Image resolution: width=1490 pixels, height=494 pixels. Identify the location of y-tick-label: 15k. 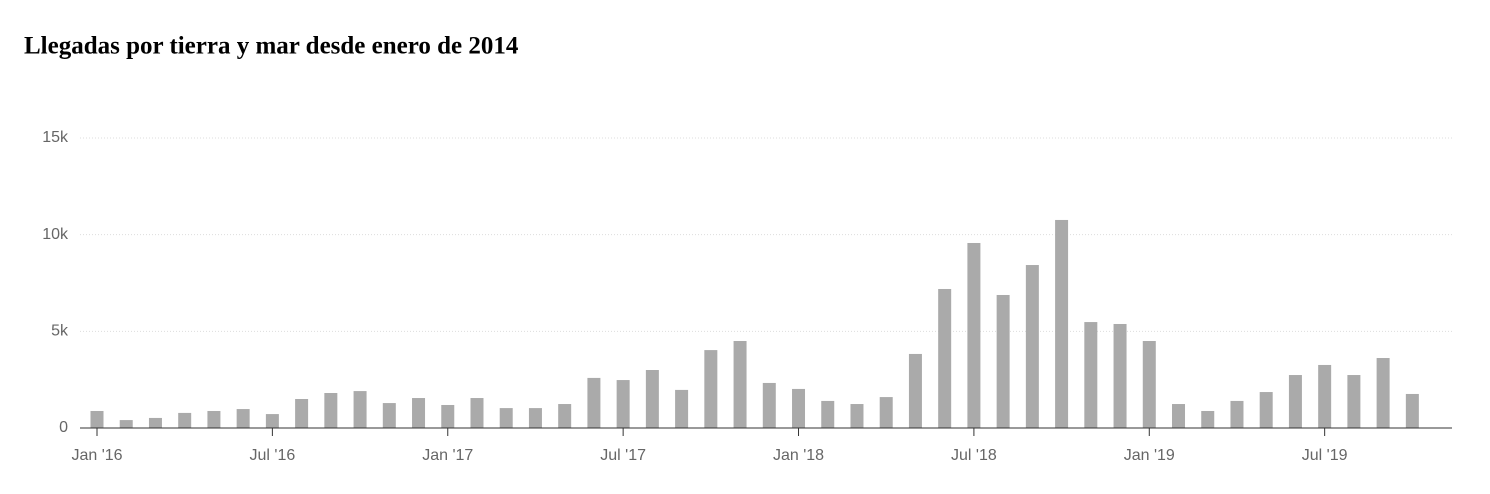
(55, 137).